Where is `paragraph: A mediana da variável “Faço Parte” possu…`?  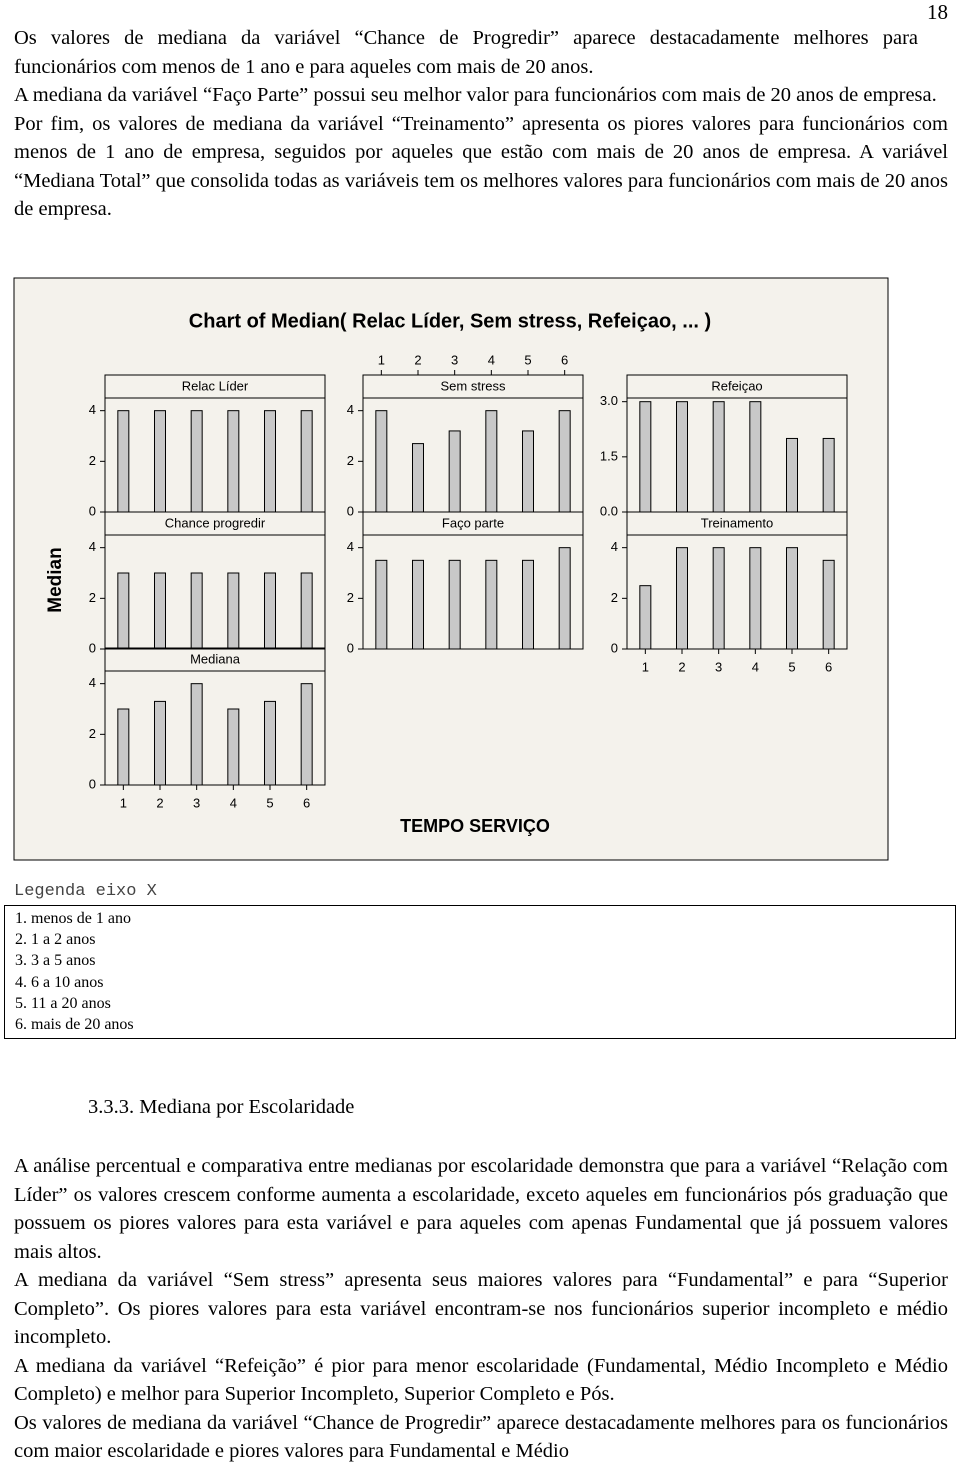
paragraph: A mediana da variável “Faço Parte” possu… is located at coordinates (475, 95).